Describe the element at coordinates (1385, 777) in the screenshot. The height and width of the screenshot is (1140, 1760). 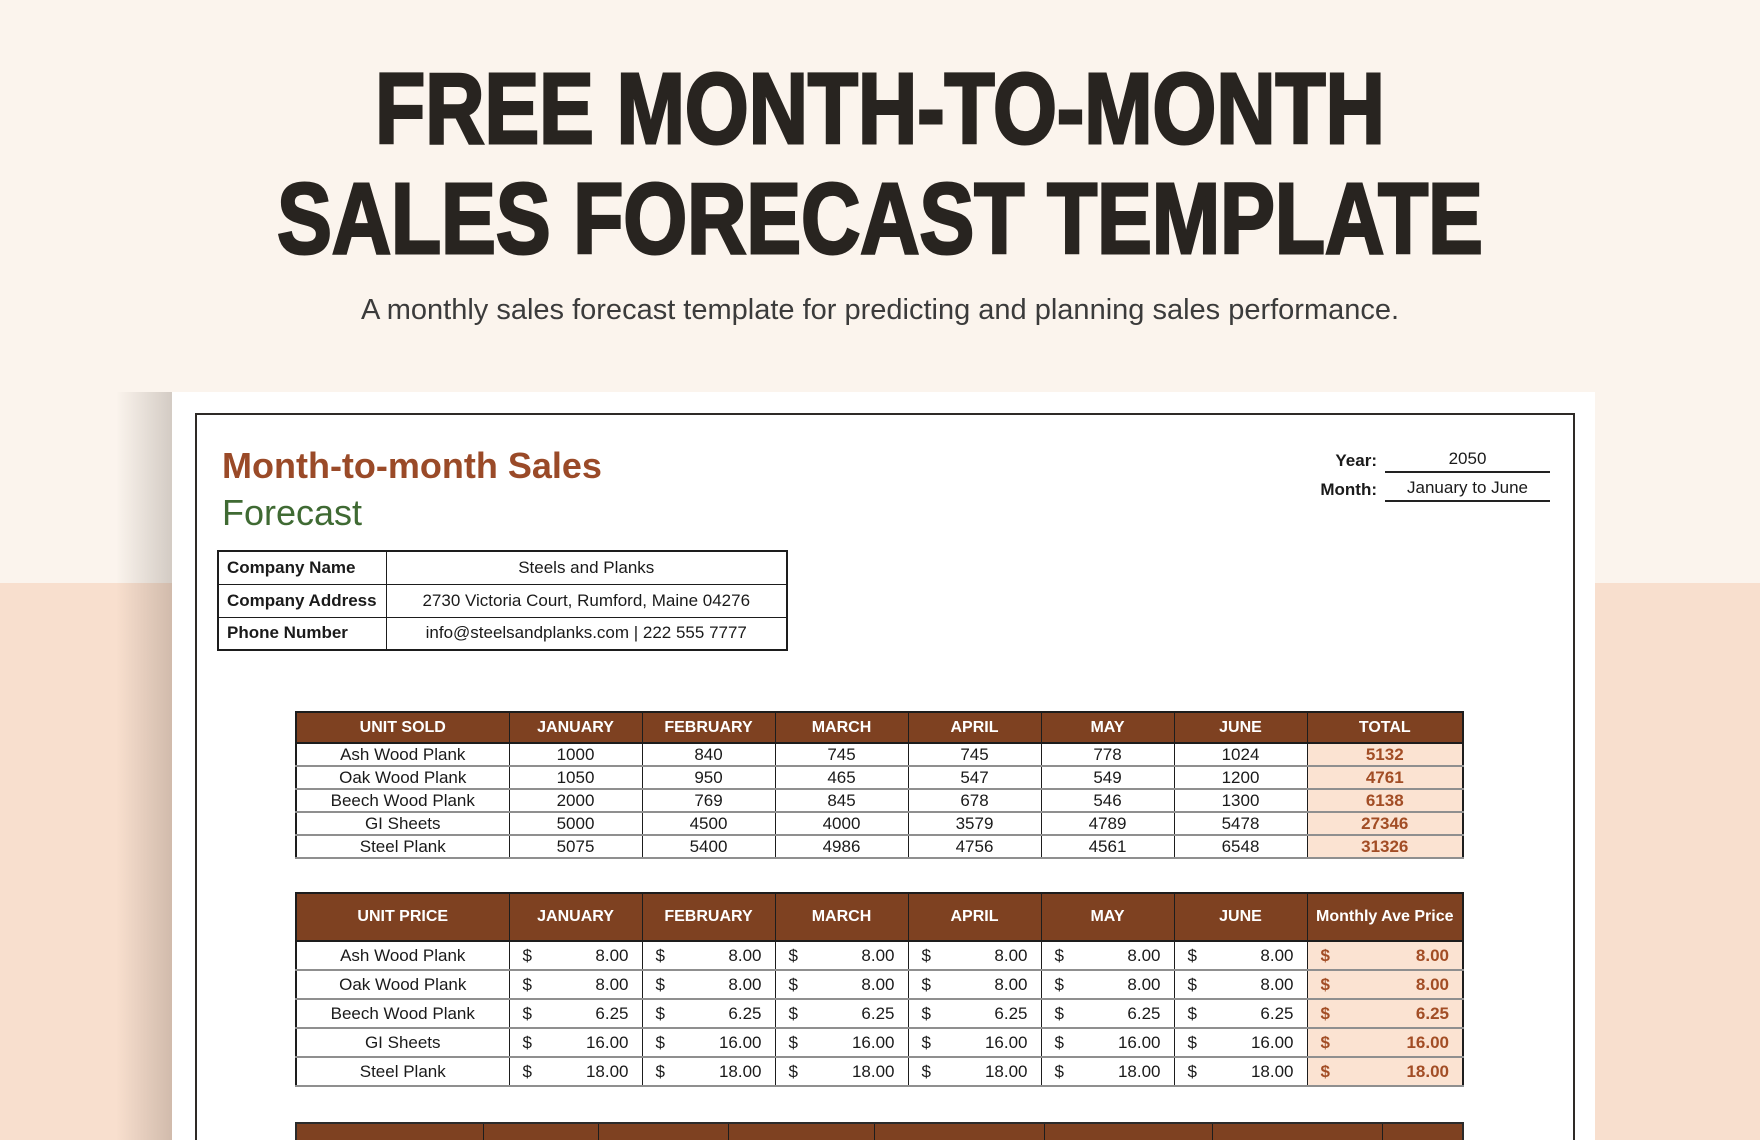
I see `total-units-cell: 4761` at that location.